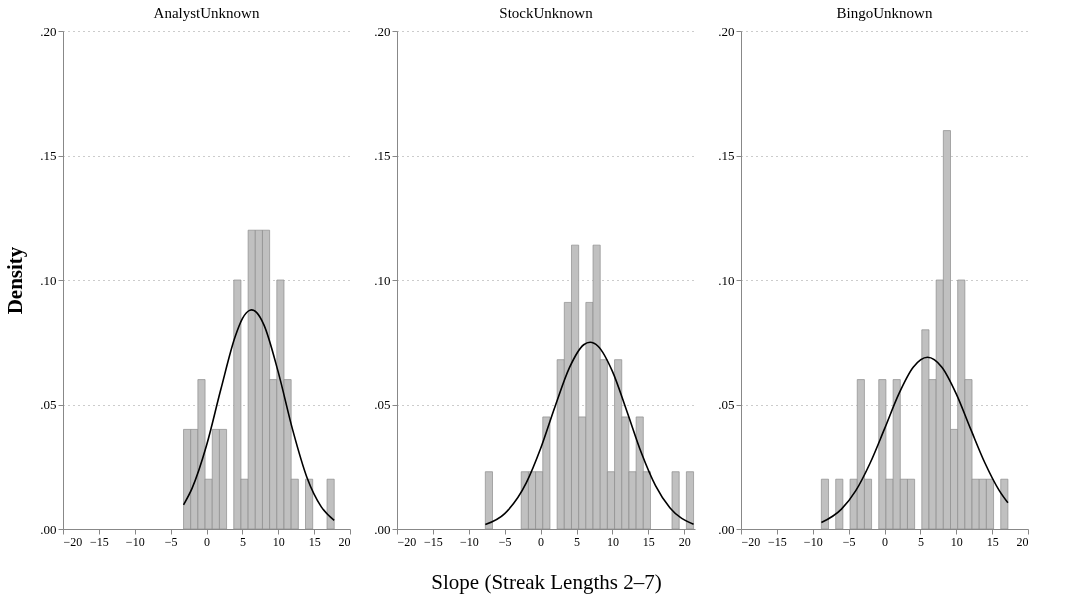 Image resolution: width=1078 pixels, height=613 pixels. I want to click on chart-title: StockUnknown, so click(546, 13).